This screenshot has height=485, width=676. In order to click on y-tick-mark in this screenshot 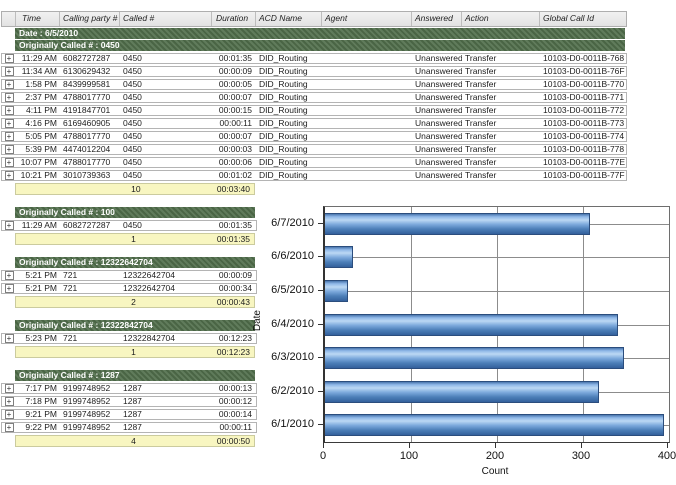, I will do `click(320, 223)`.